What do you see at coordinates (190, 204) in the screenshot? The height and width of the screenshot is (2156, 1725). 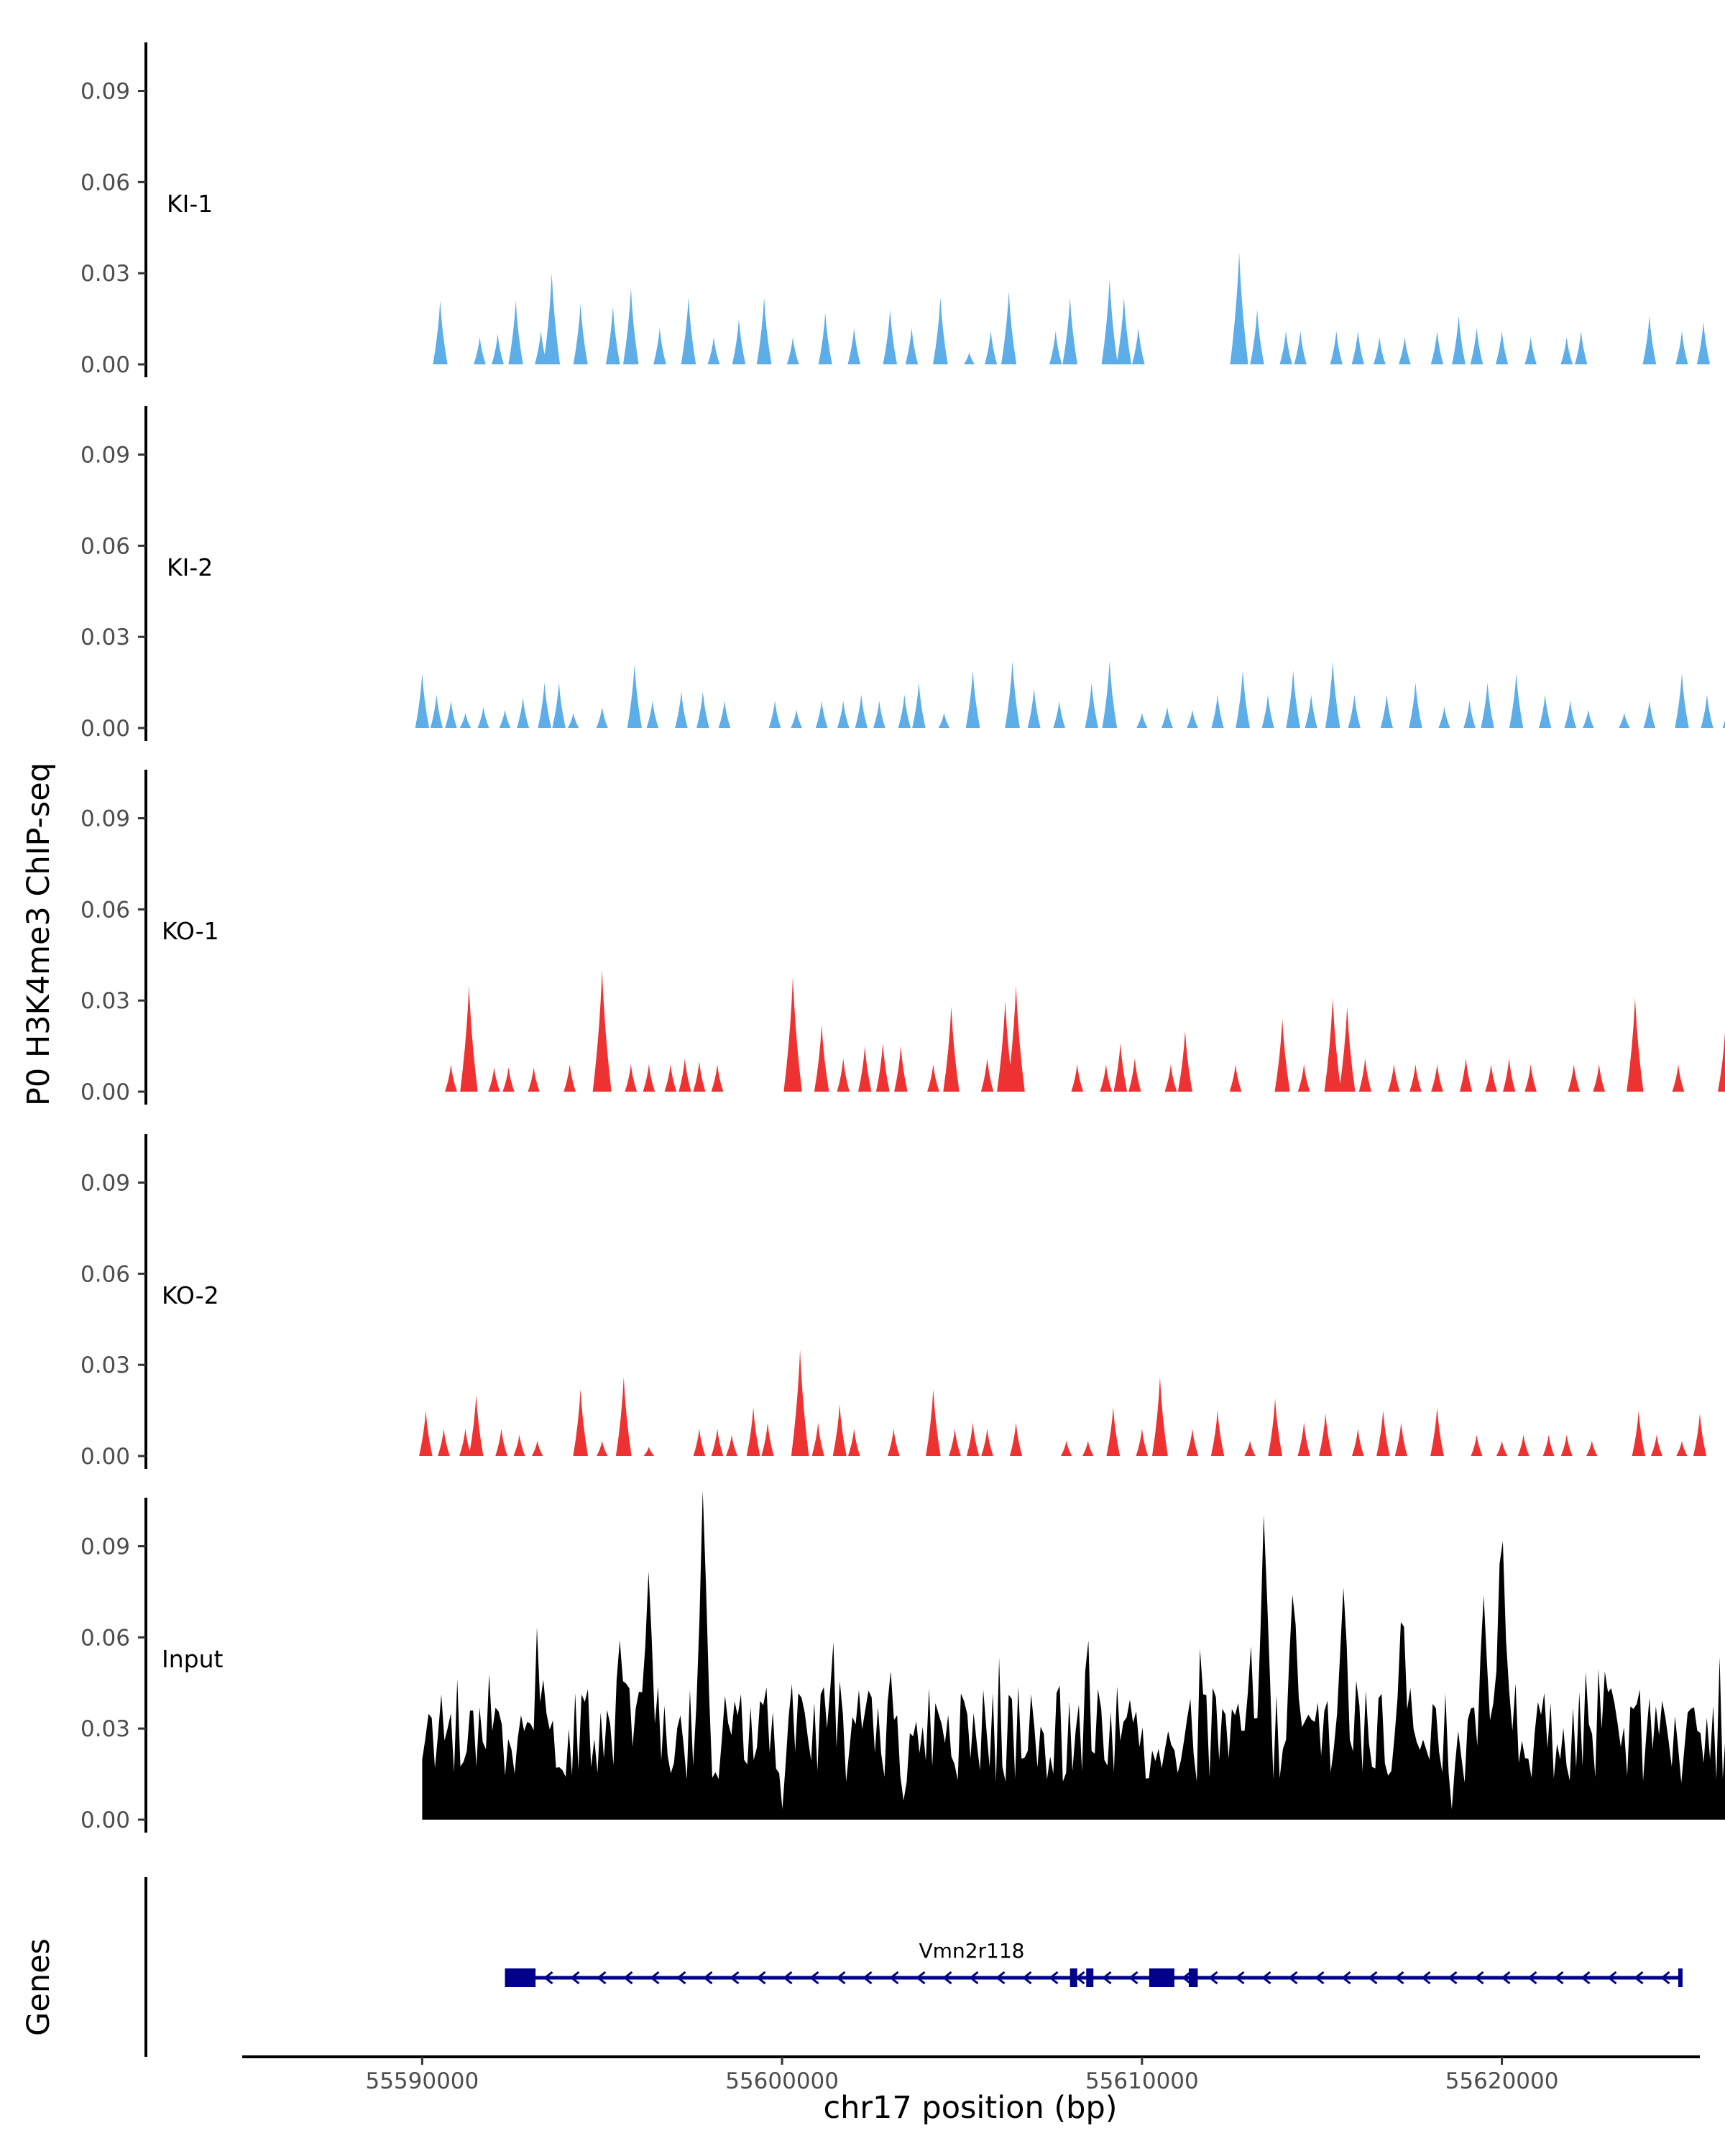 I see `track-label: KI-1` at bounding box center [190, 204].